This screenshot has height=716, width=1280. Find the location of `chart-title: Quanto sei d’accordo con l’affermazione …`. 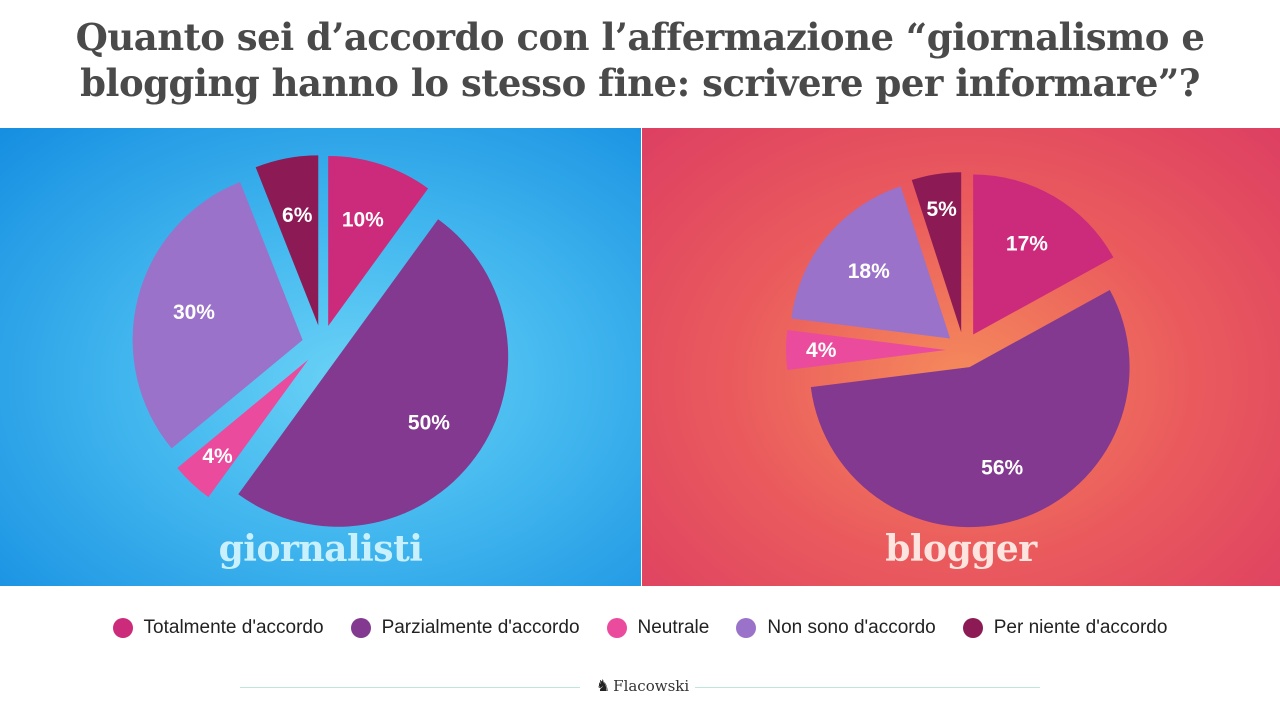

chart-title: Quanto sei d’accordo con l’affermazione … is located at coordinates (640, 60).